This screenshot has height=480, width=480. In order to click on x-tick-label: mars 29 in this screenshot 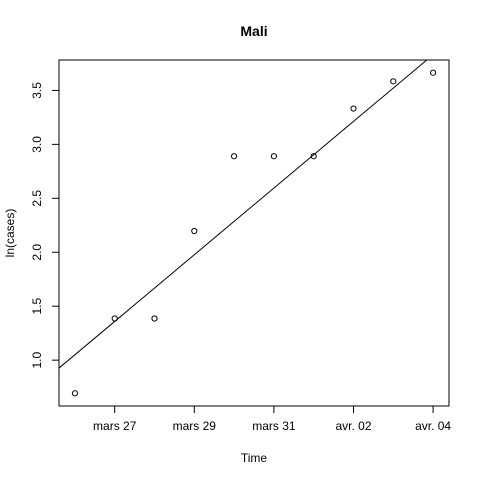, I will do `click(195, 426)`.